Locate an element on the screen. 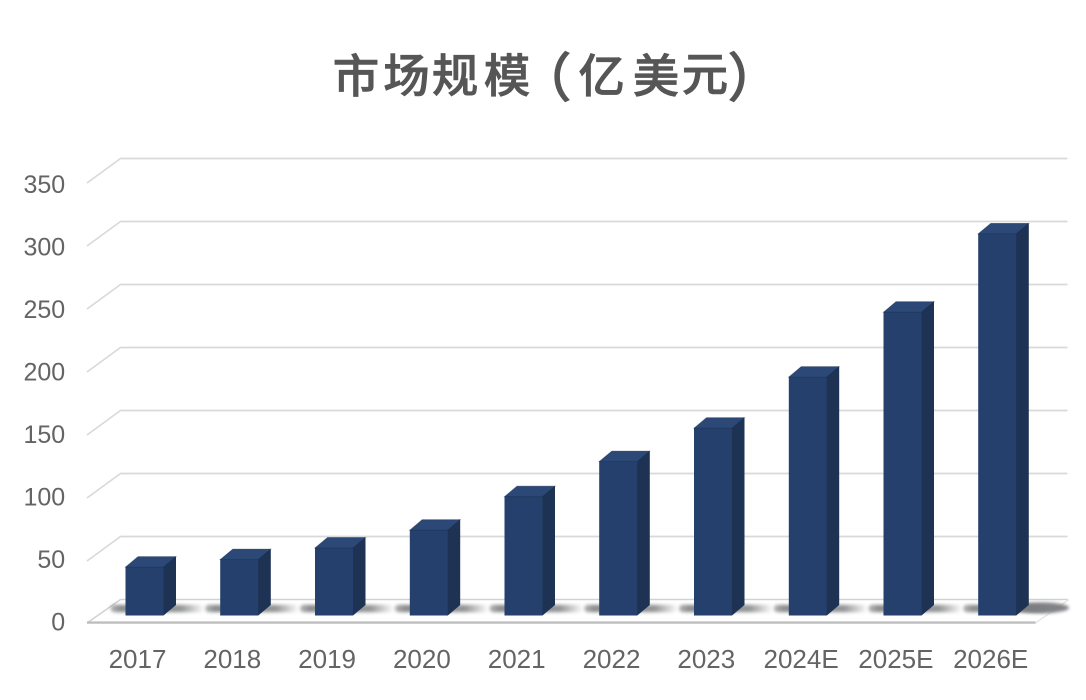  svg-text: 250 is located at coordinates (44, 310).